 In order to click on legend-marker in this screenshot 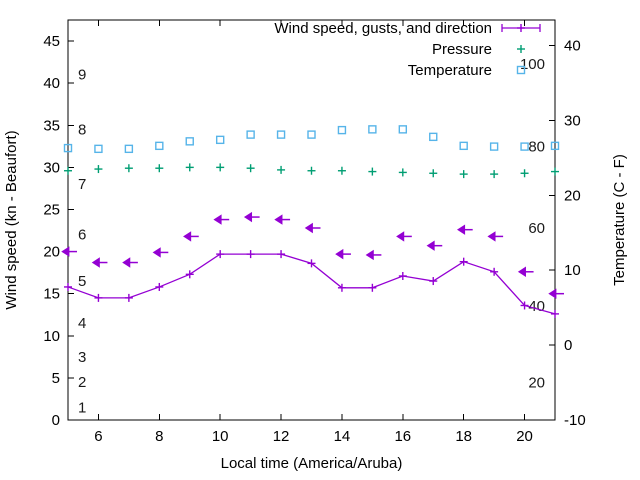, I will do `click(521, 70)`.